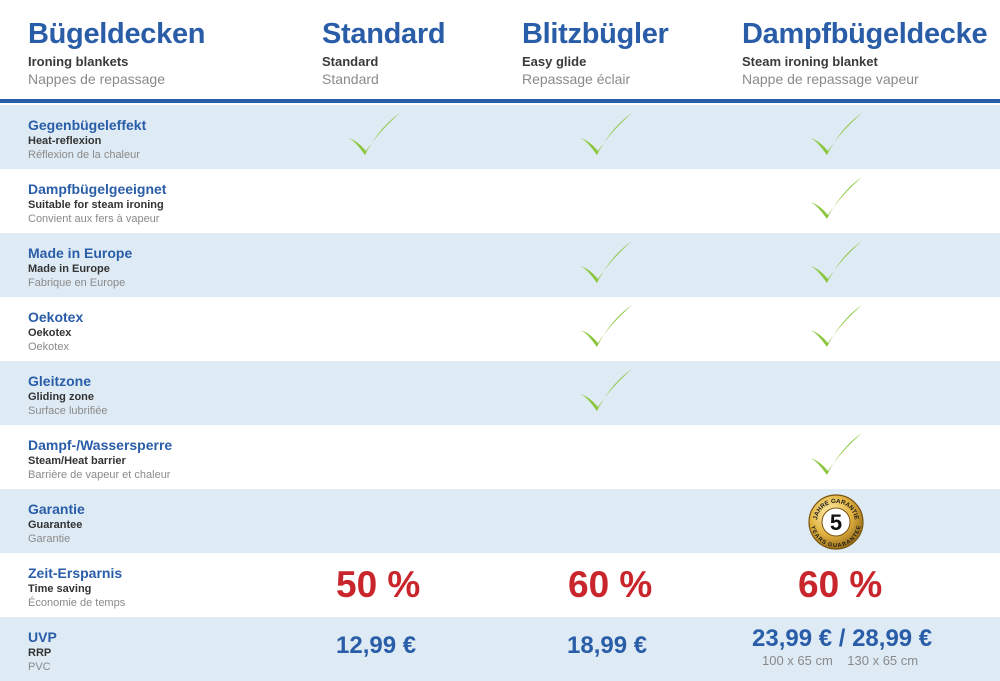 This screenshot has width=1000, height=681. I want to click on header-col-dampf-fr: Nappe de repassage vapeur, so click(830, 79).